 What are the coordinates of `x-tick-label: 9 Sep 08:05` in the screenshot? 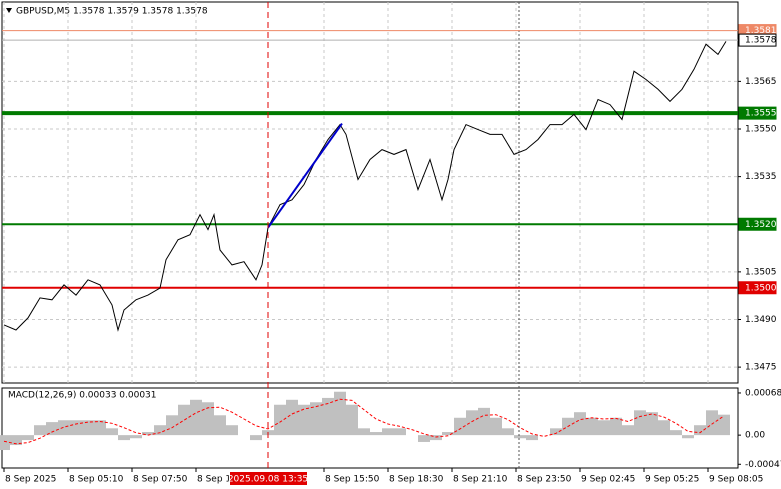 It's located at (736, 480).